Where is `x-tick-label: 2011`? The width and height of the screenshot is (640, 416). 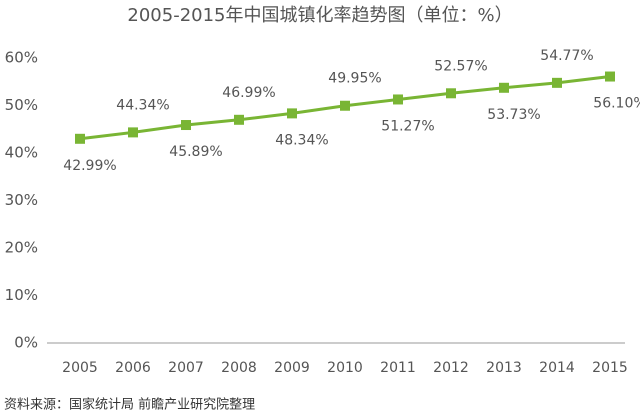 x-tick-label: 2011 is located at coordinates (398, 368).